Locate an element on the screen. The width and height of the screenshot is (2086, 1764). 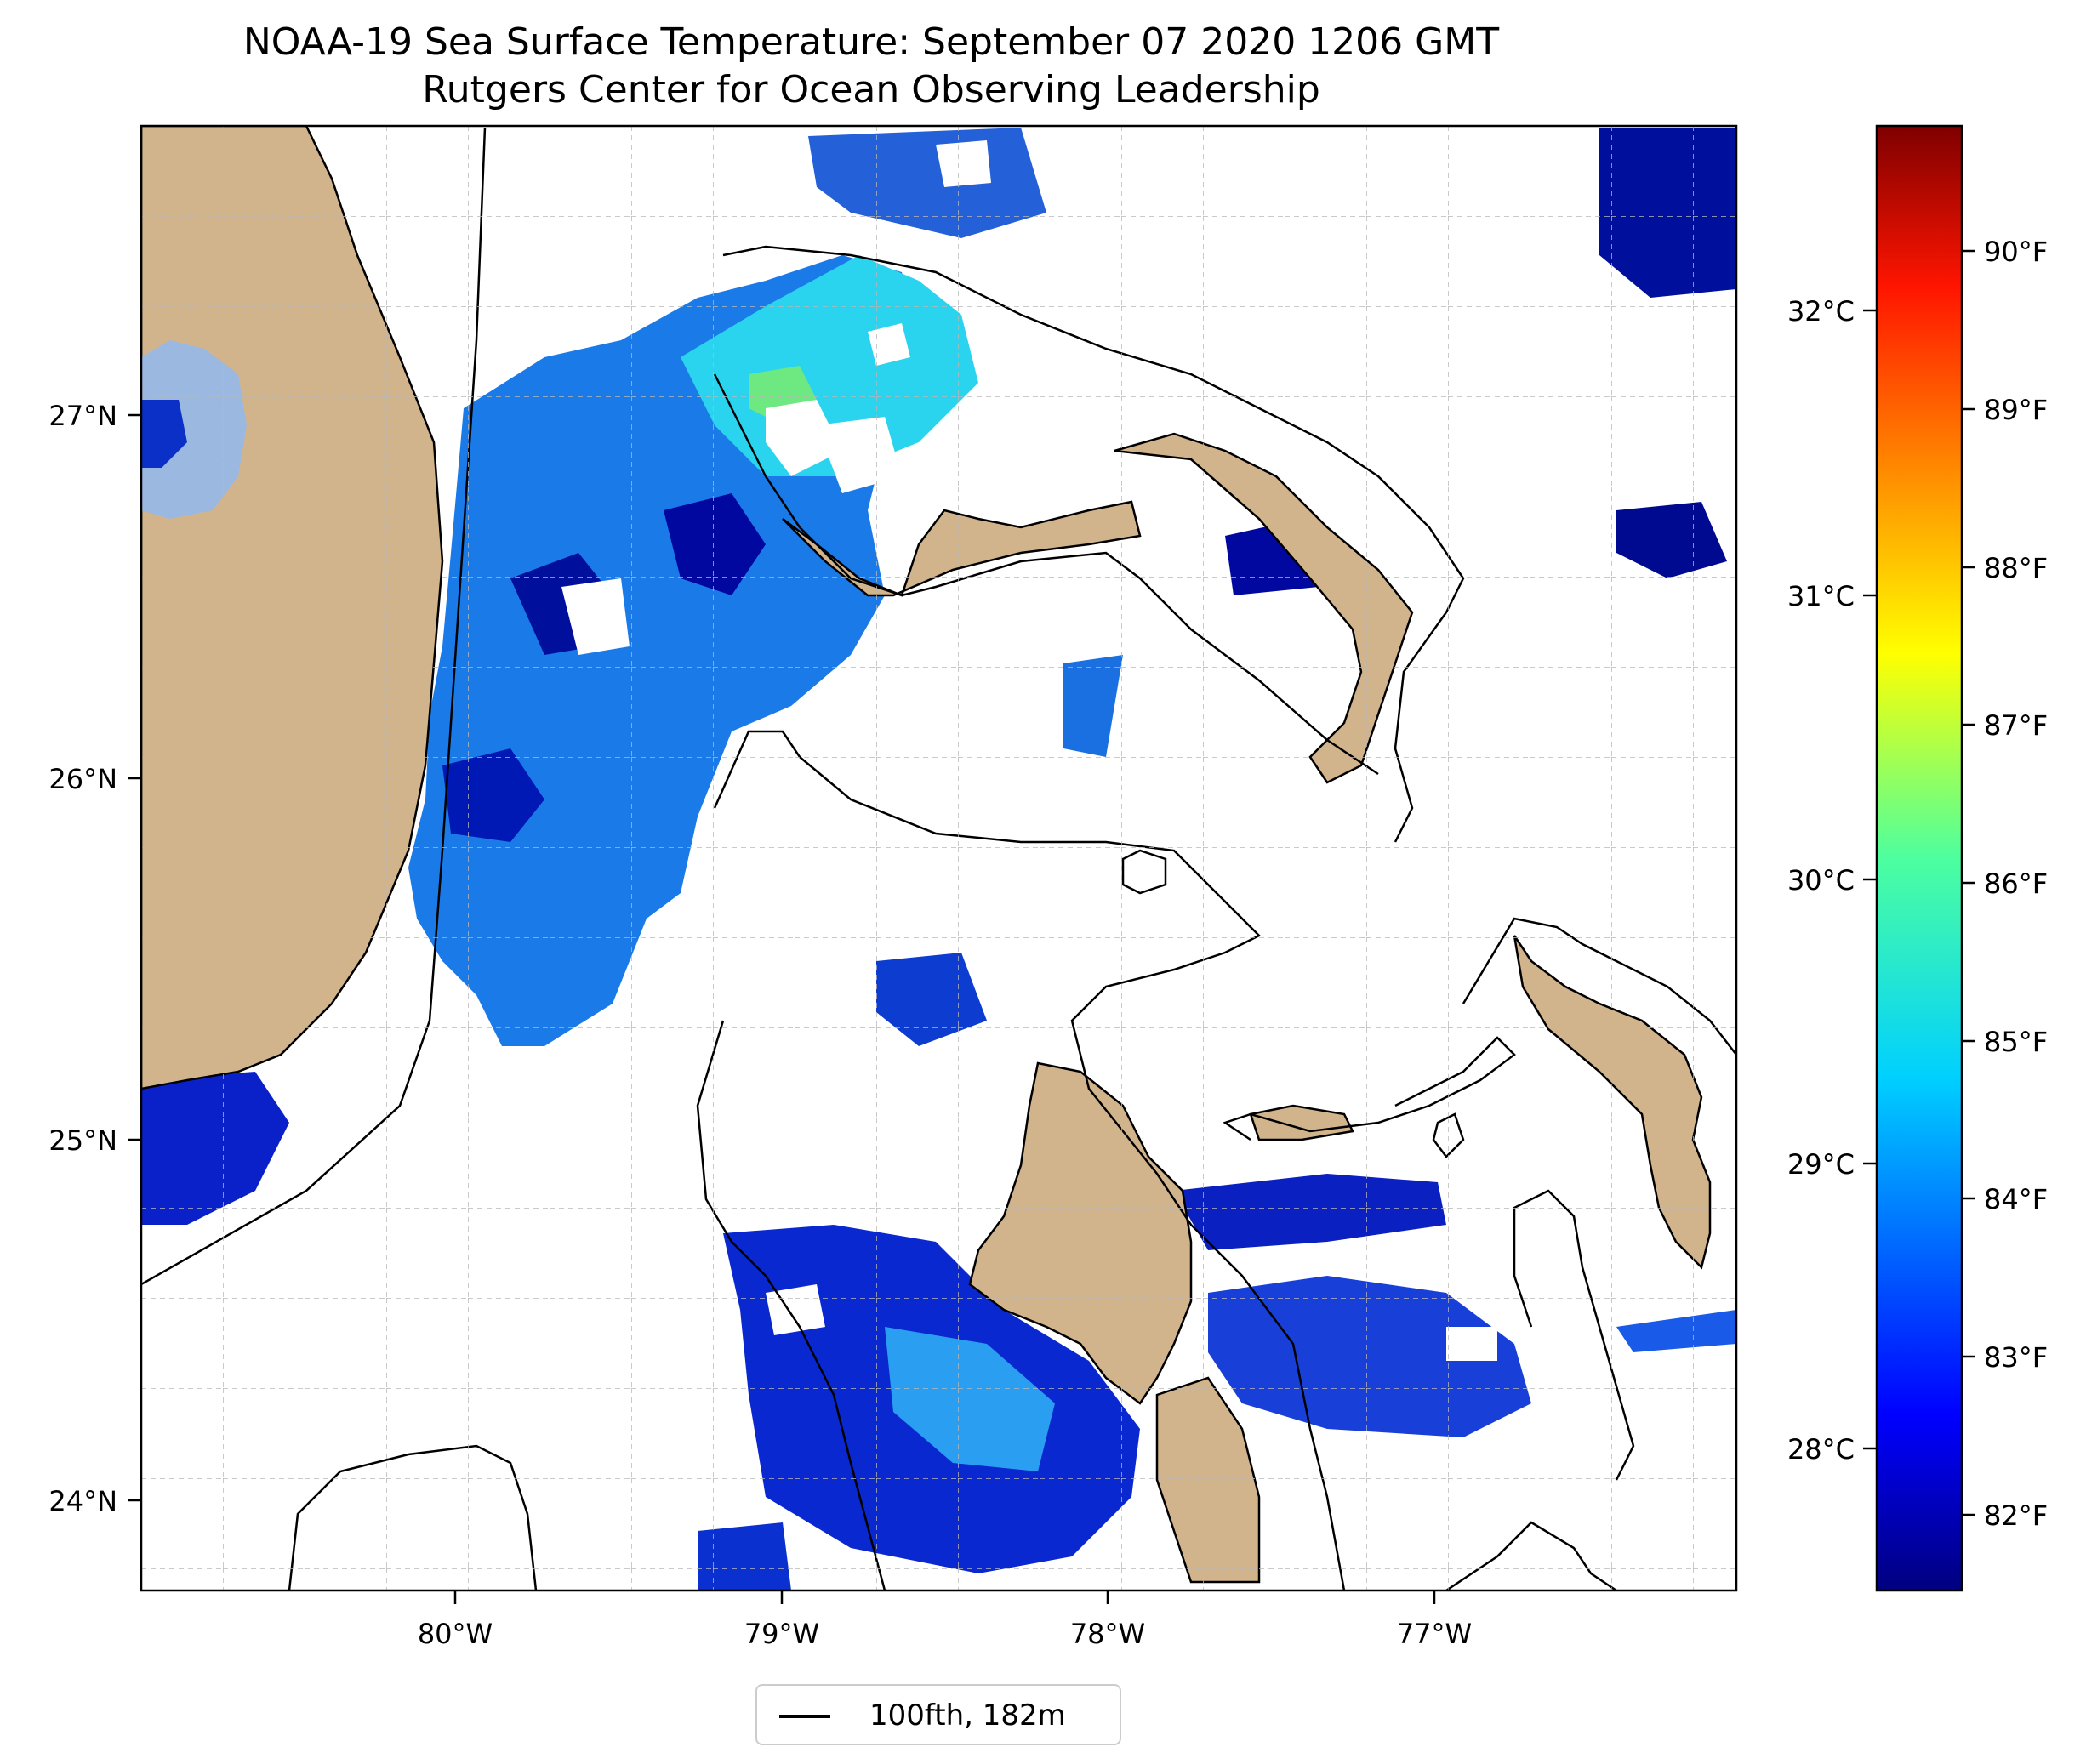
lat-label-27n: 27°N is located at coordinates (82, 416).